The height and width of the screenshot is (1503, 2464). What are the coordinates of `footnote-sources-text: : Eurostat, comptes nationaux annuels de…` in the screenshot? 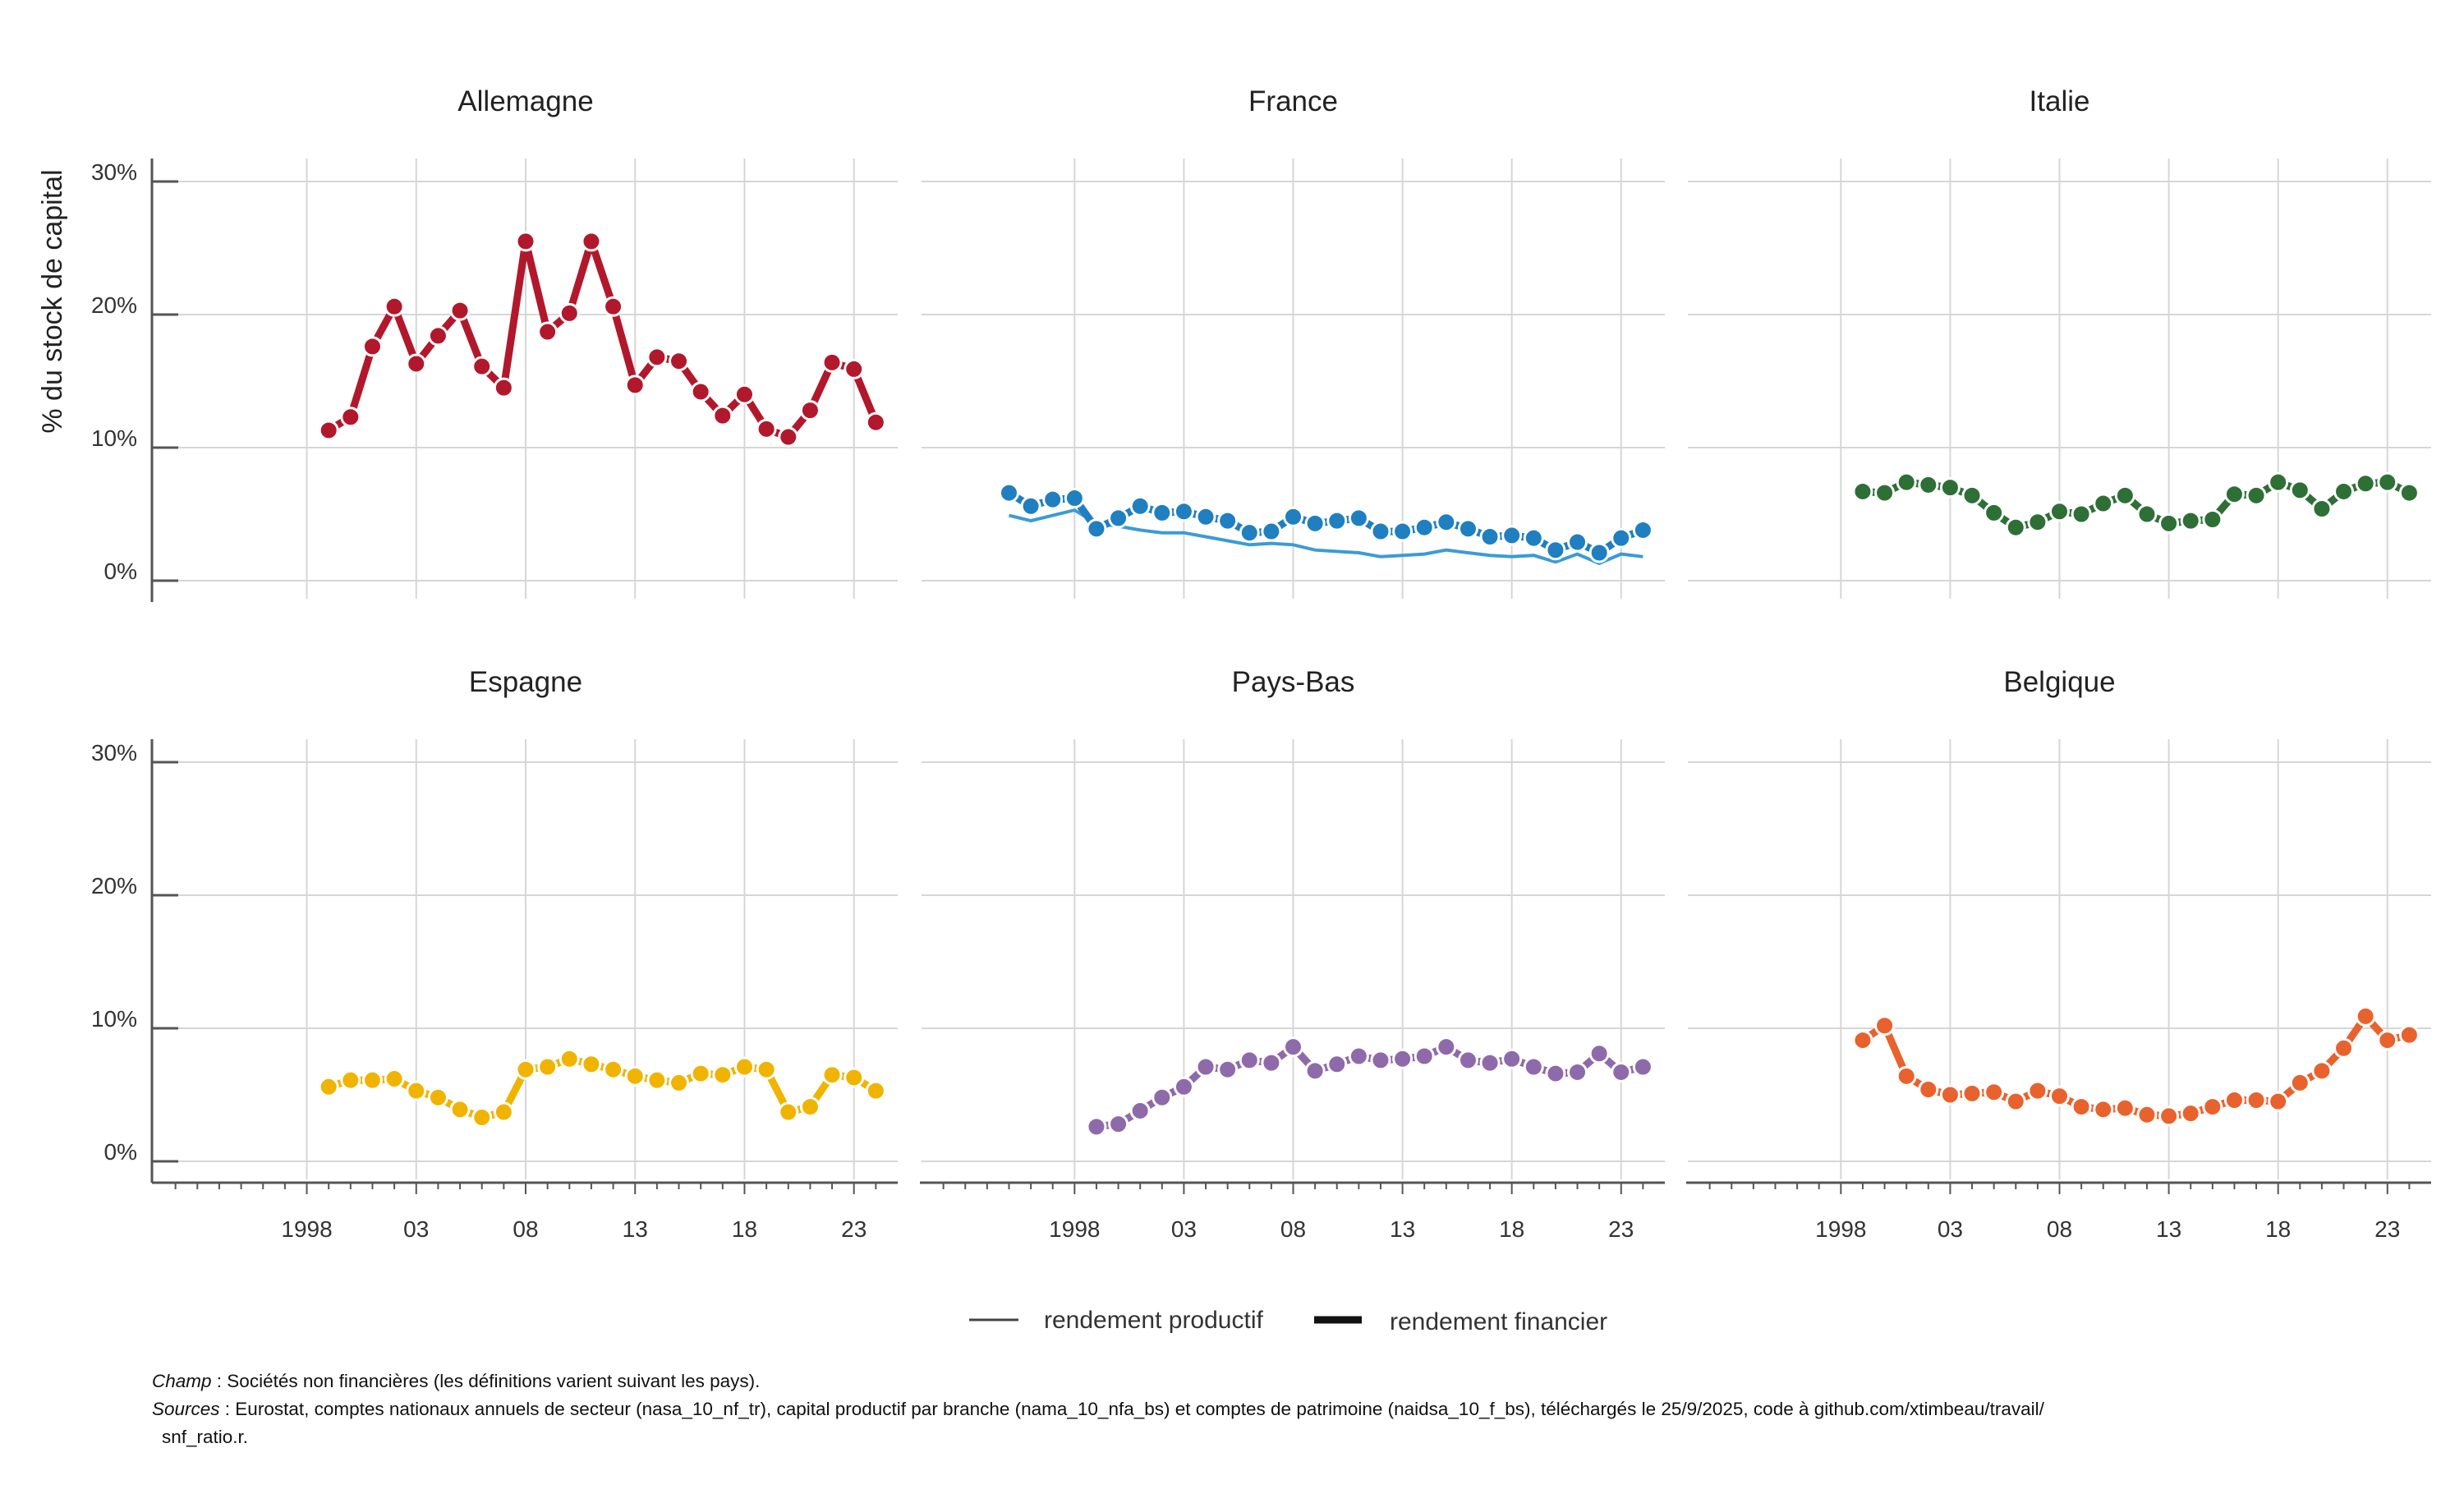 It's located at (1131, 1409).